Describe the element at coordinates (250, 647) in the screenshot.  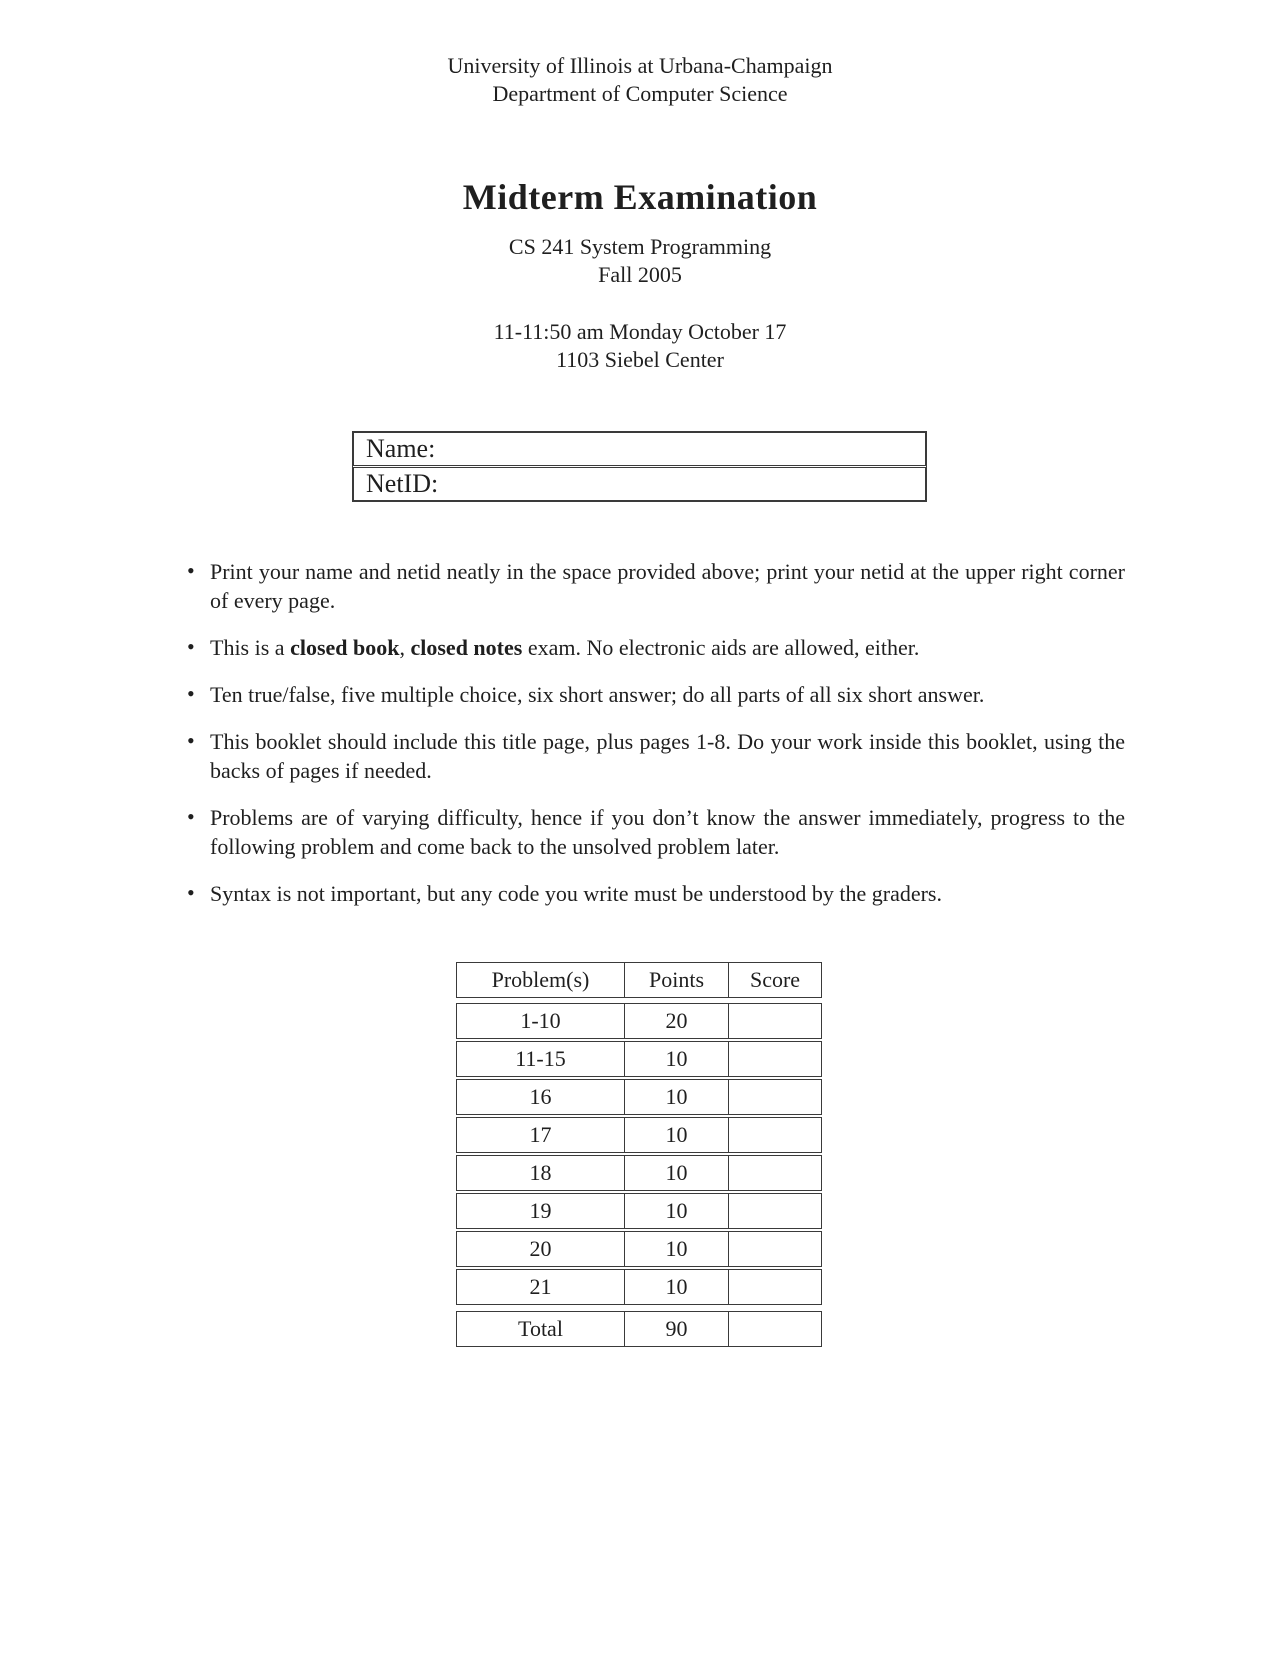
I see `text-segment: This is a` at that location.